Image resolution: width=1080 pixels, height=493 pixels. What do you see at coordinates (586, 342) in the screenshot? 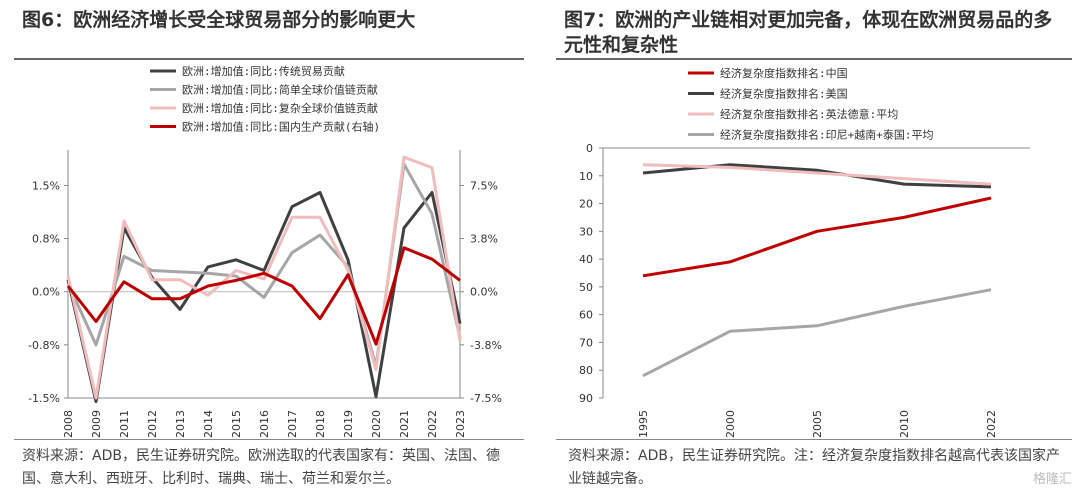
I see `y-tick-label: 70` at bounding box center [586, 342].